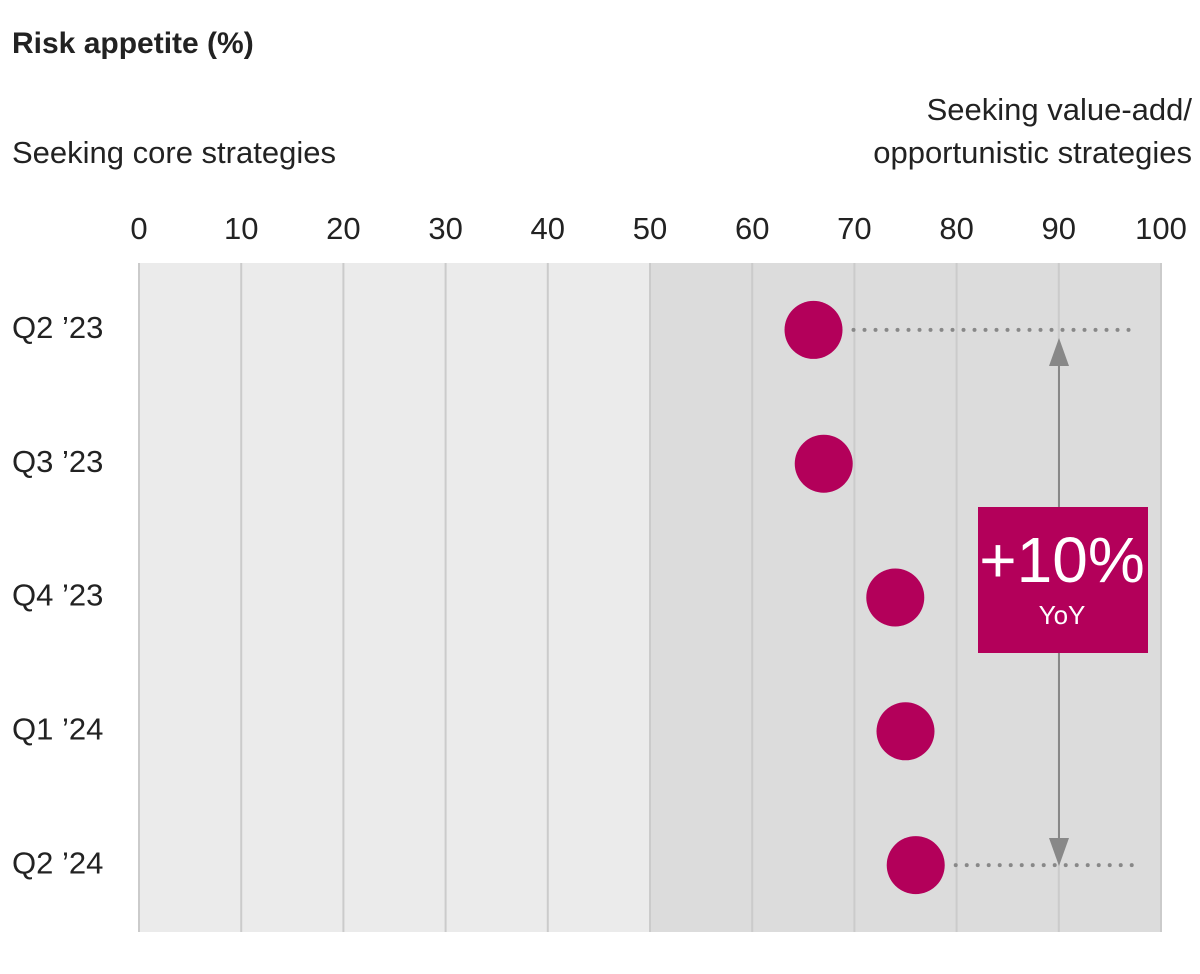  Describe the element at coordinates (57, 728) in the screenshot. I see `y-tick-label: Q1 ’24` at that location.